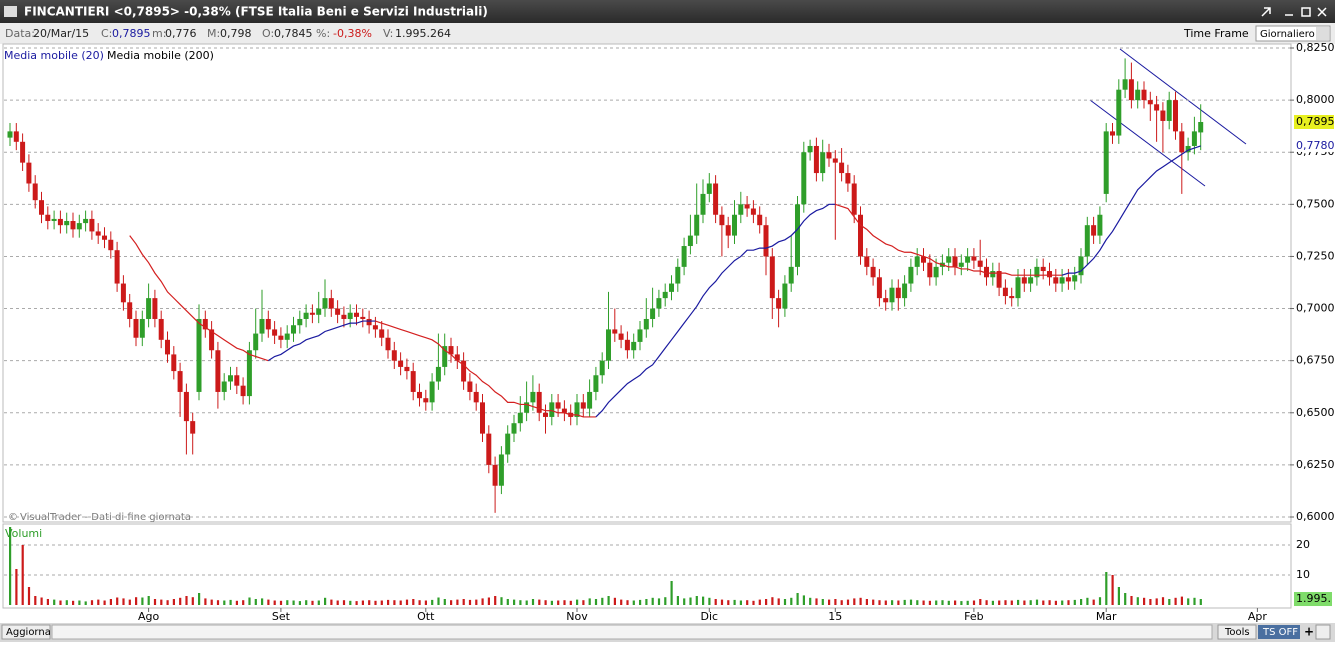 This screenshot has height=646, width=1335. I want to click on tools-button, so click(1237, 632).